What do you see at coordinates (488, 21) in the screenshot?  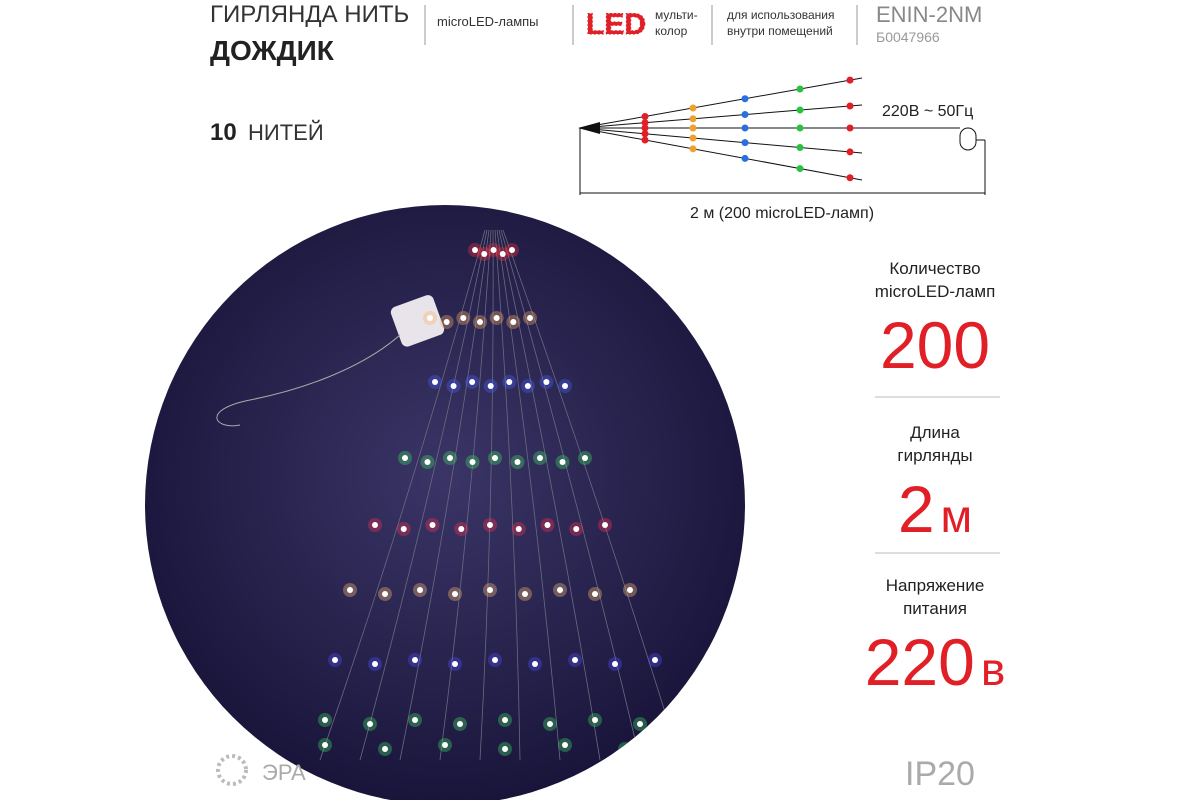 I see `lamp-type: microLED-лампы` at bounding box center [488, 21].